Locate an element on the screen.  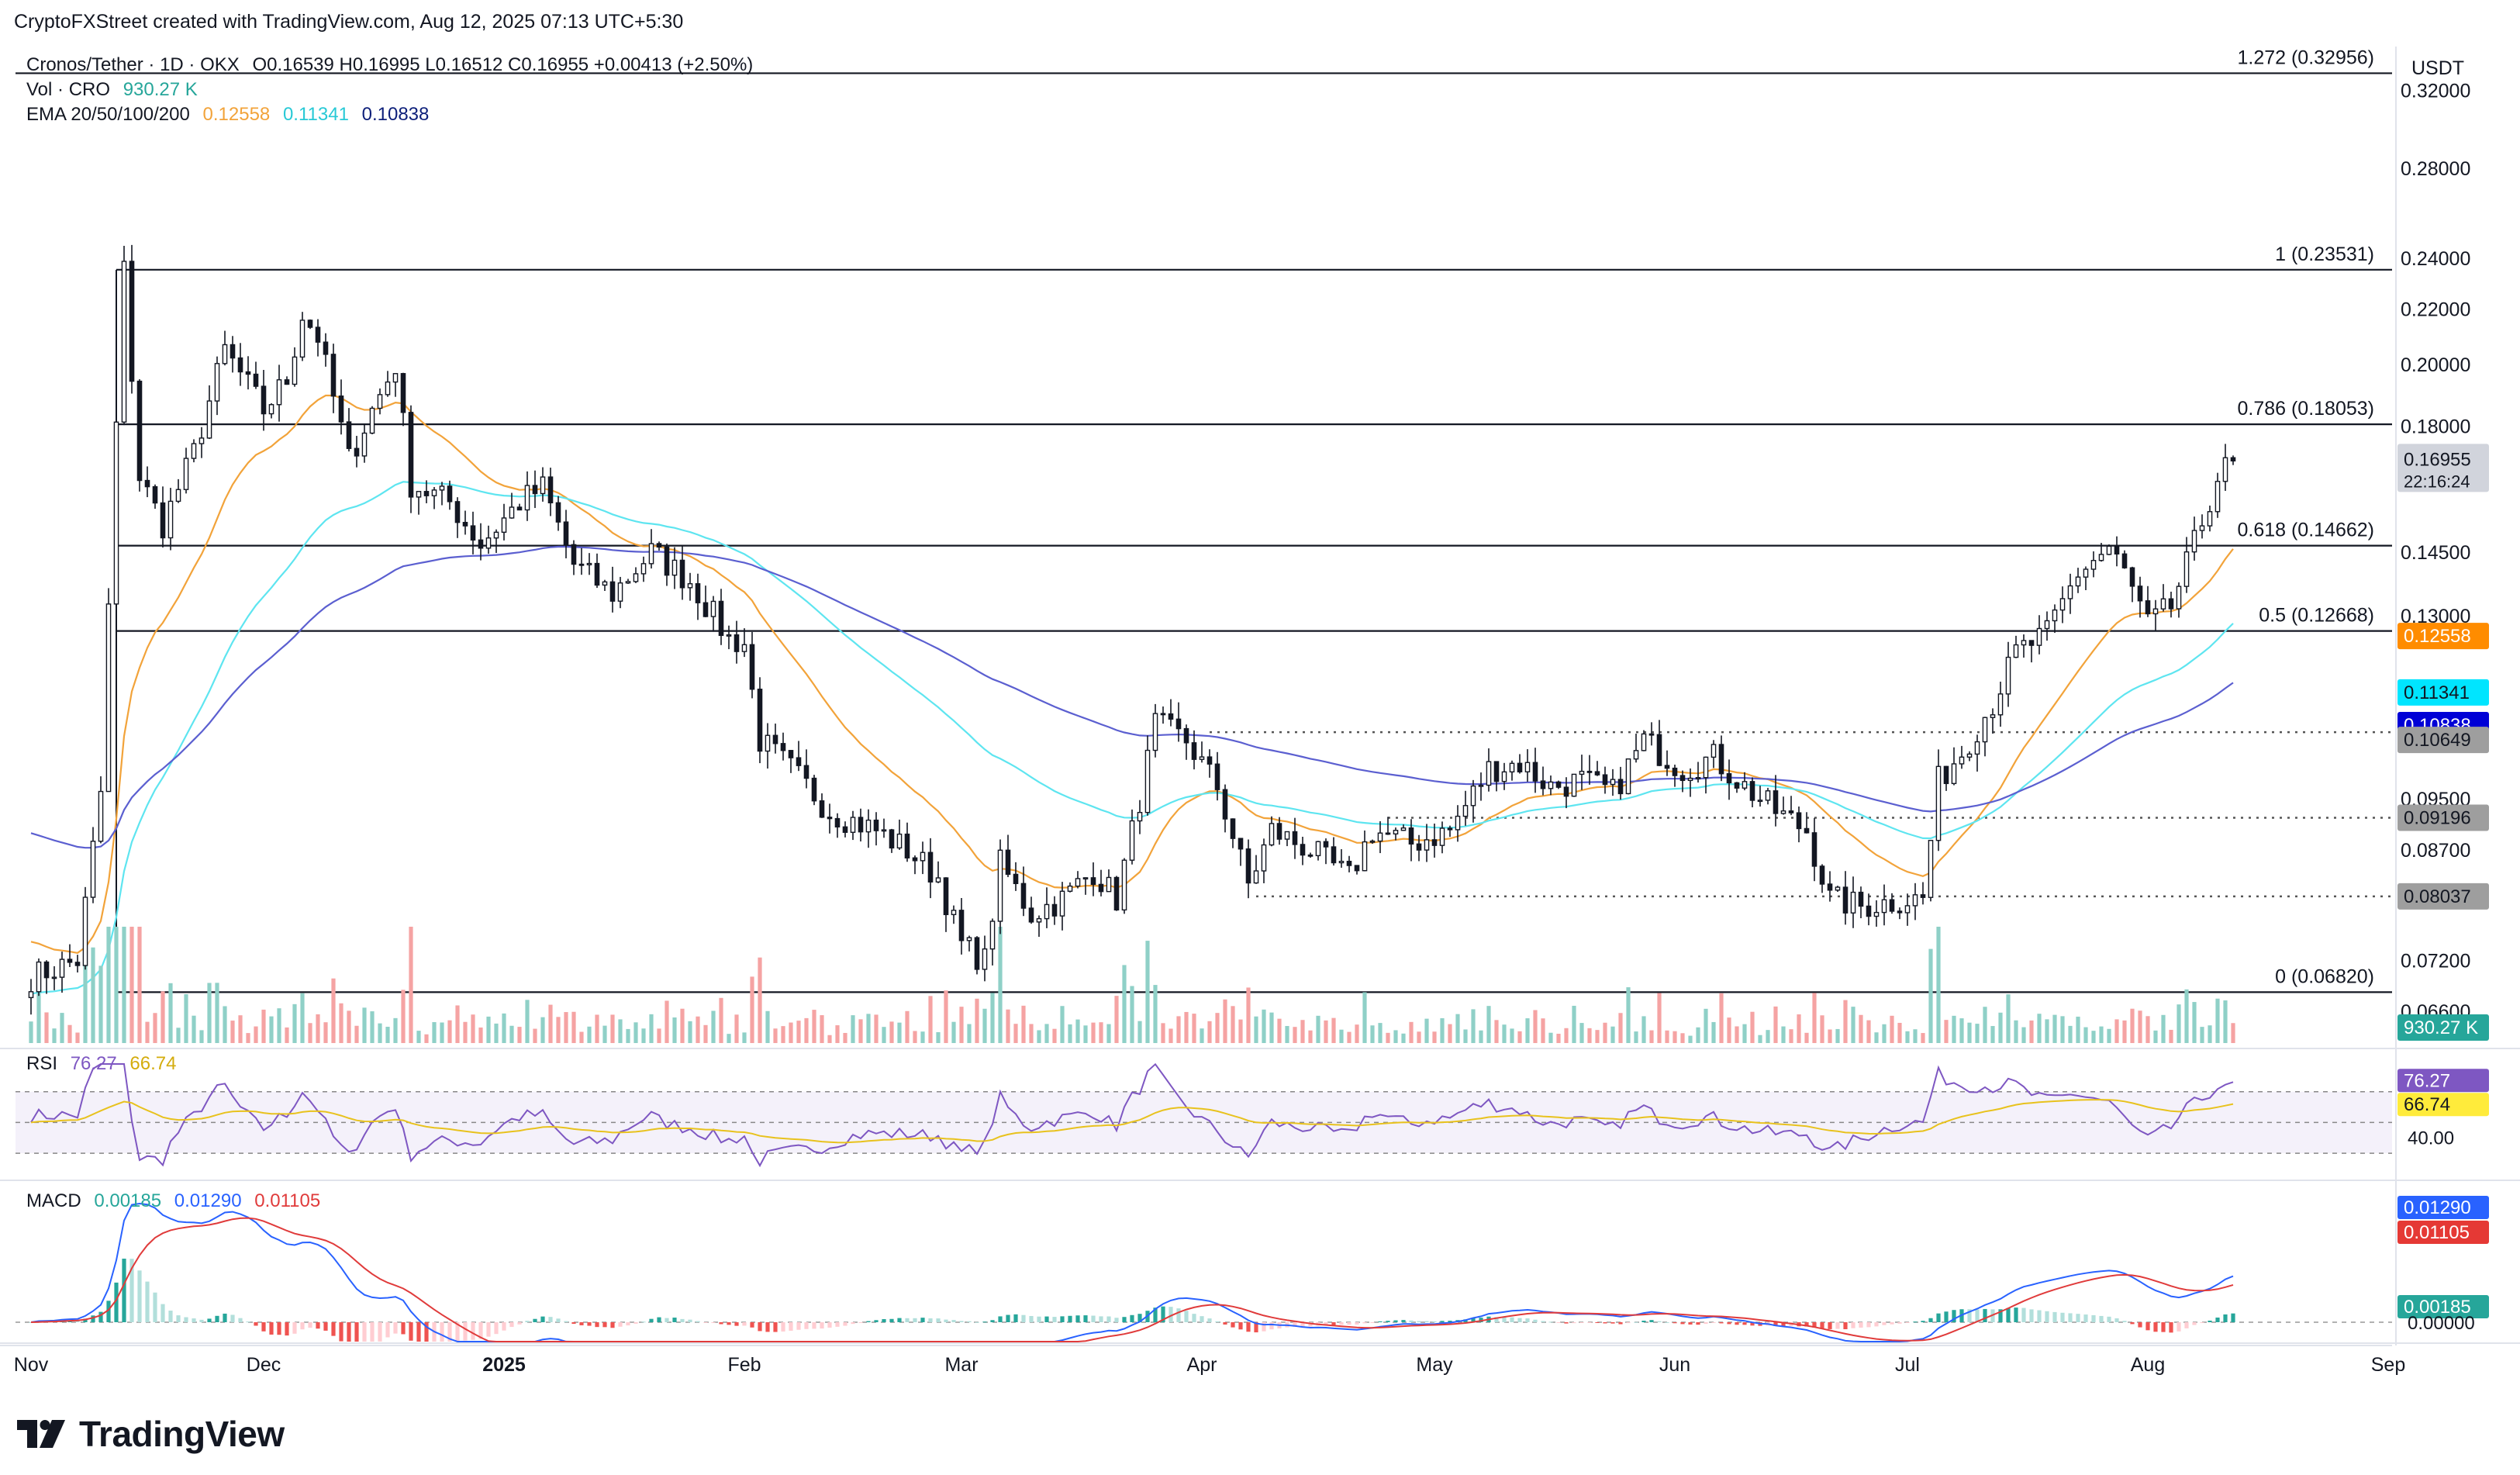
volume-label: Vol · CRO is located at coordinates (68, 89).